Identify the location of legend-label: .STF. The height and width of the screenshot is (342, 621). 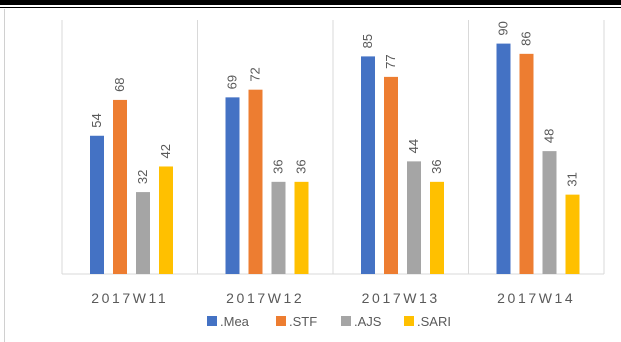
(303, 321).